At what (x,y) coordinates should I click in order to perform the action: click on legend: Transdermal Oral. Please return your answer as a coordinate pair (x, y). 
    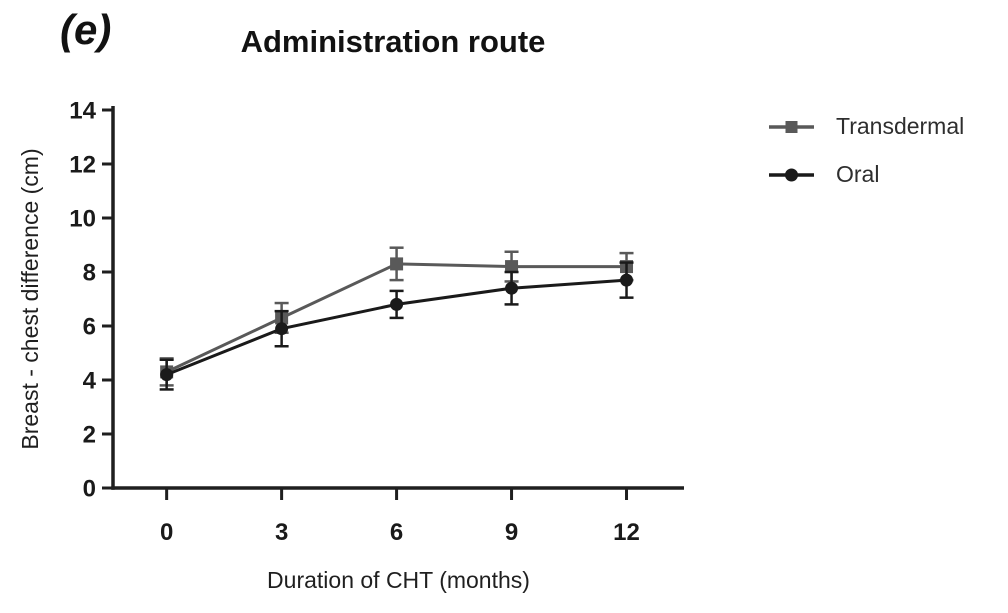
    Looking at the image, I should click on (866, 150).